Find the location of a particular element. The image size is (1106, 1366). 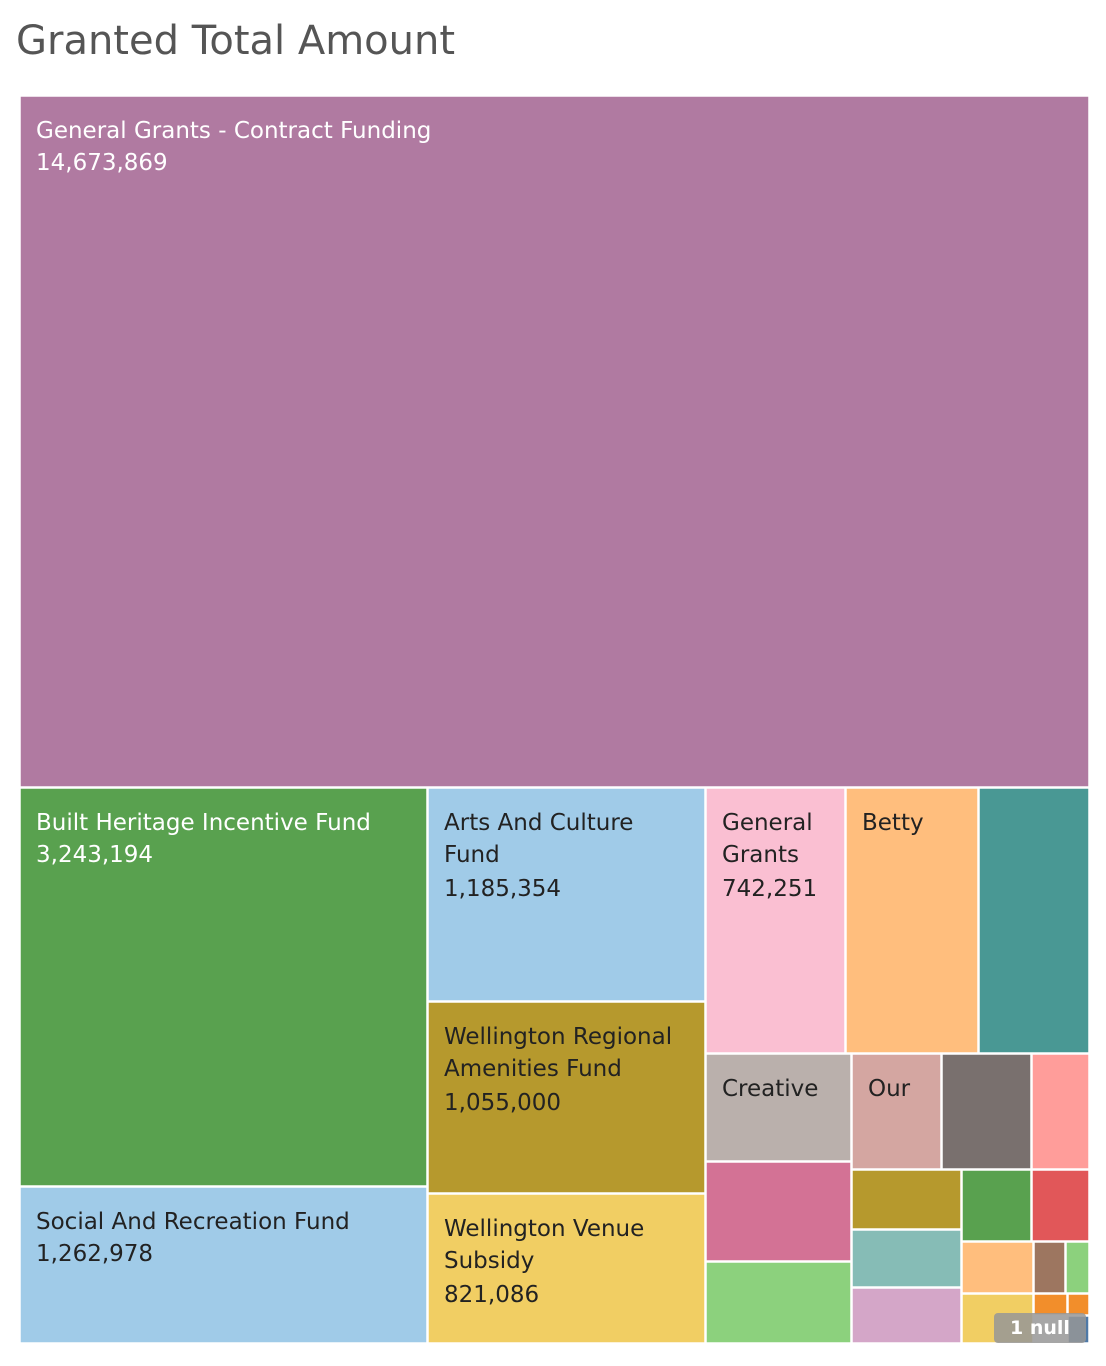

tile-rect-betty is located at coordinates (912, 920).